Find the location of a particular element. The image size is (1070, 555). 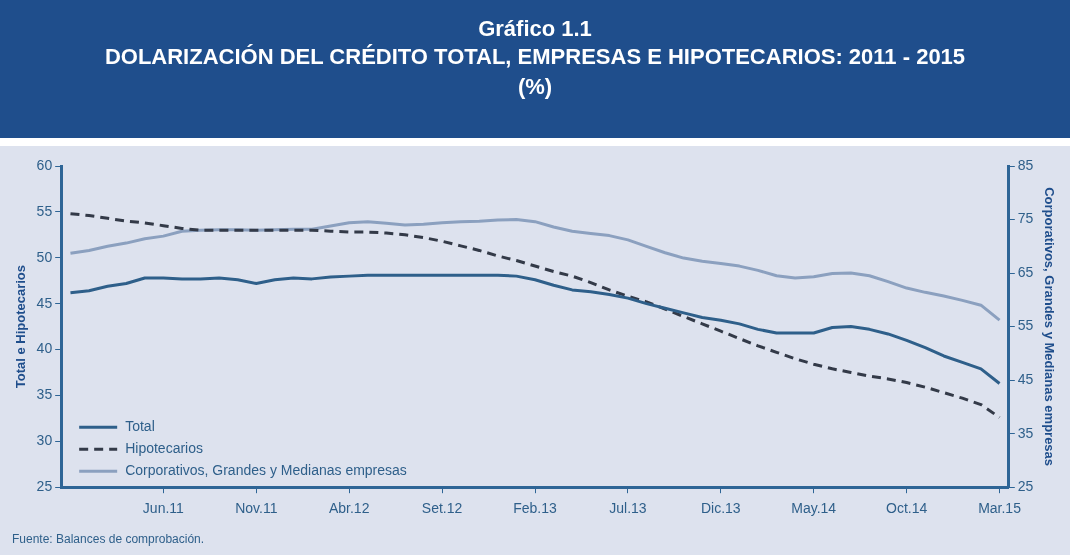

y2-tick-label: 45 is located at coordinates (1025, 378).